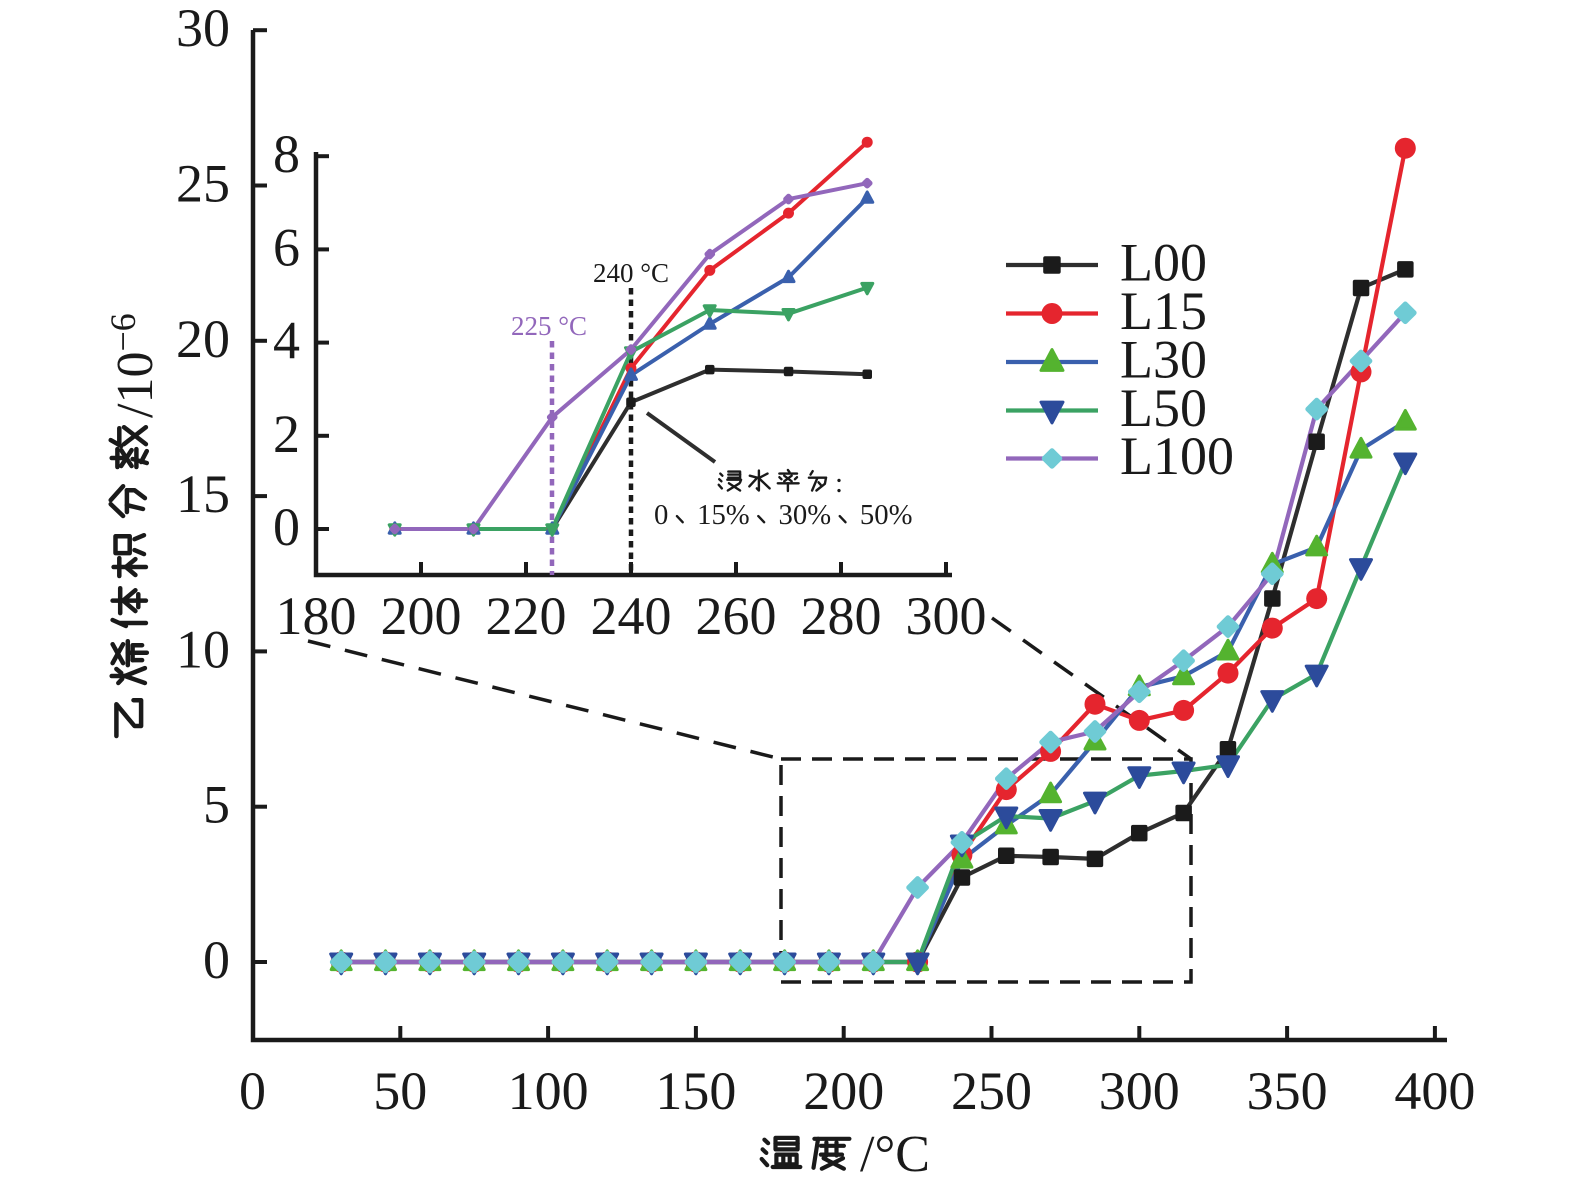 This screenshot has width=1575, height=1197. Describe the element at coordinates (991, 1091) in the screenshot. I see `svg-text: 250` at that location.